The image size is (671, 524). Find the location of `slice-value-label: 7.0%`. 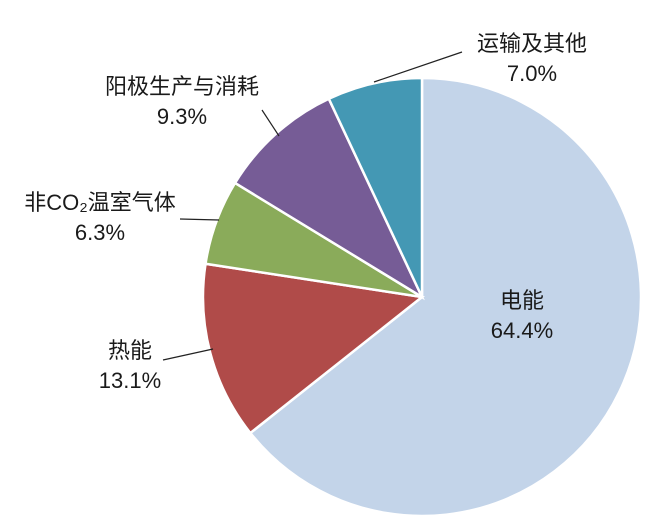

slice-value-label: 7.0% is located at coordinates (532, 73).